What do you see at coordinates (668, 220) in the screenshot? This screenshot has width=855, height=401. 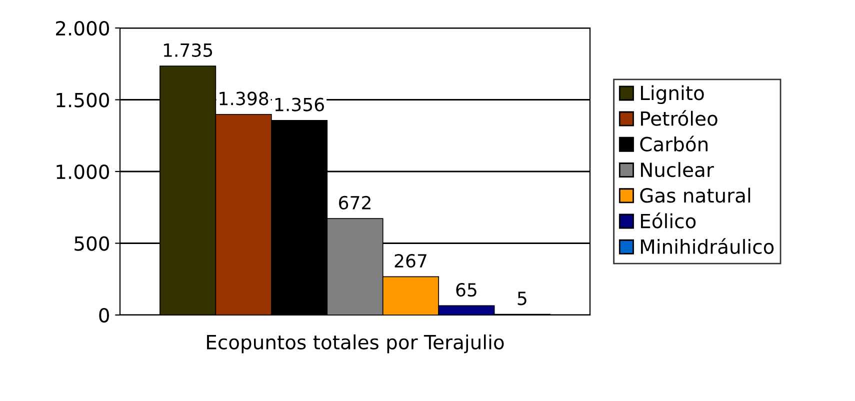 I see `legend-label: Eólico` at bounding box center [668, 220].